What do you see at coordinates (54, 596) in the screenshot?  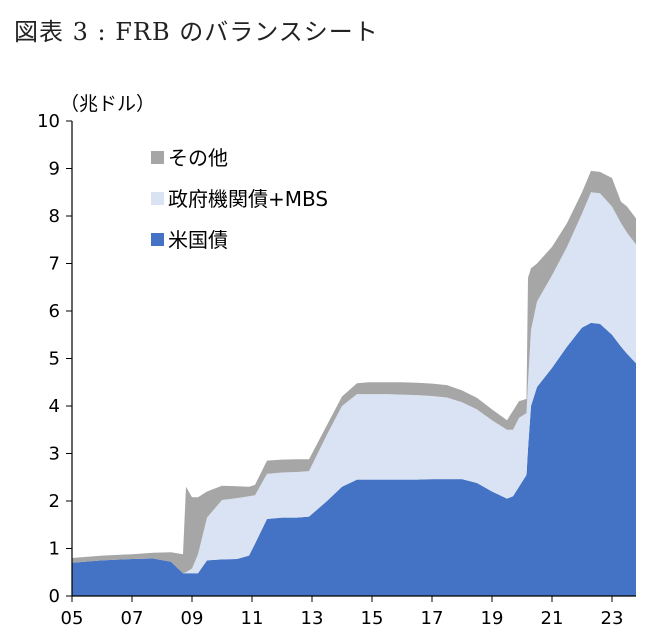 I see `y-tick-label: 0` at bounding box center [54, 596].